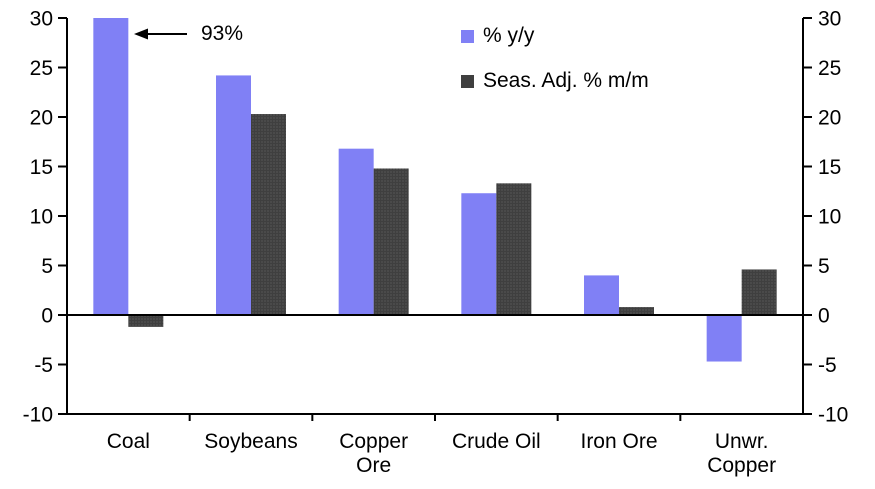 The height and width of the screenshot is (489, 875). I want to click on bar-iron-ore-seas-adj-m-m, so click(636, 311).